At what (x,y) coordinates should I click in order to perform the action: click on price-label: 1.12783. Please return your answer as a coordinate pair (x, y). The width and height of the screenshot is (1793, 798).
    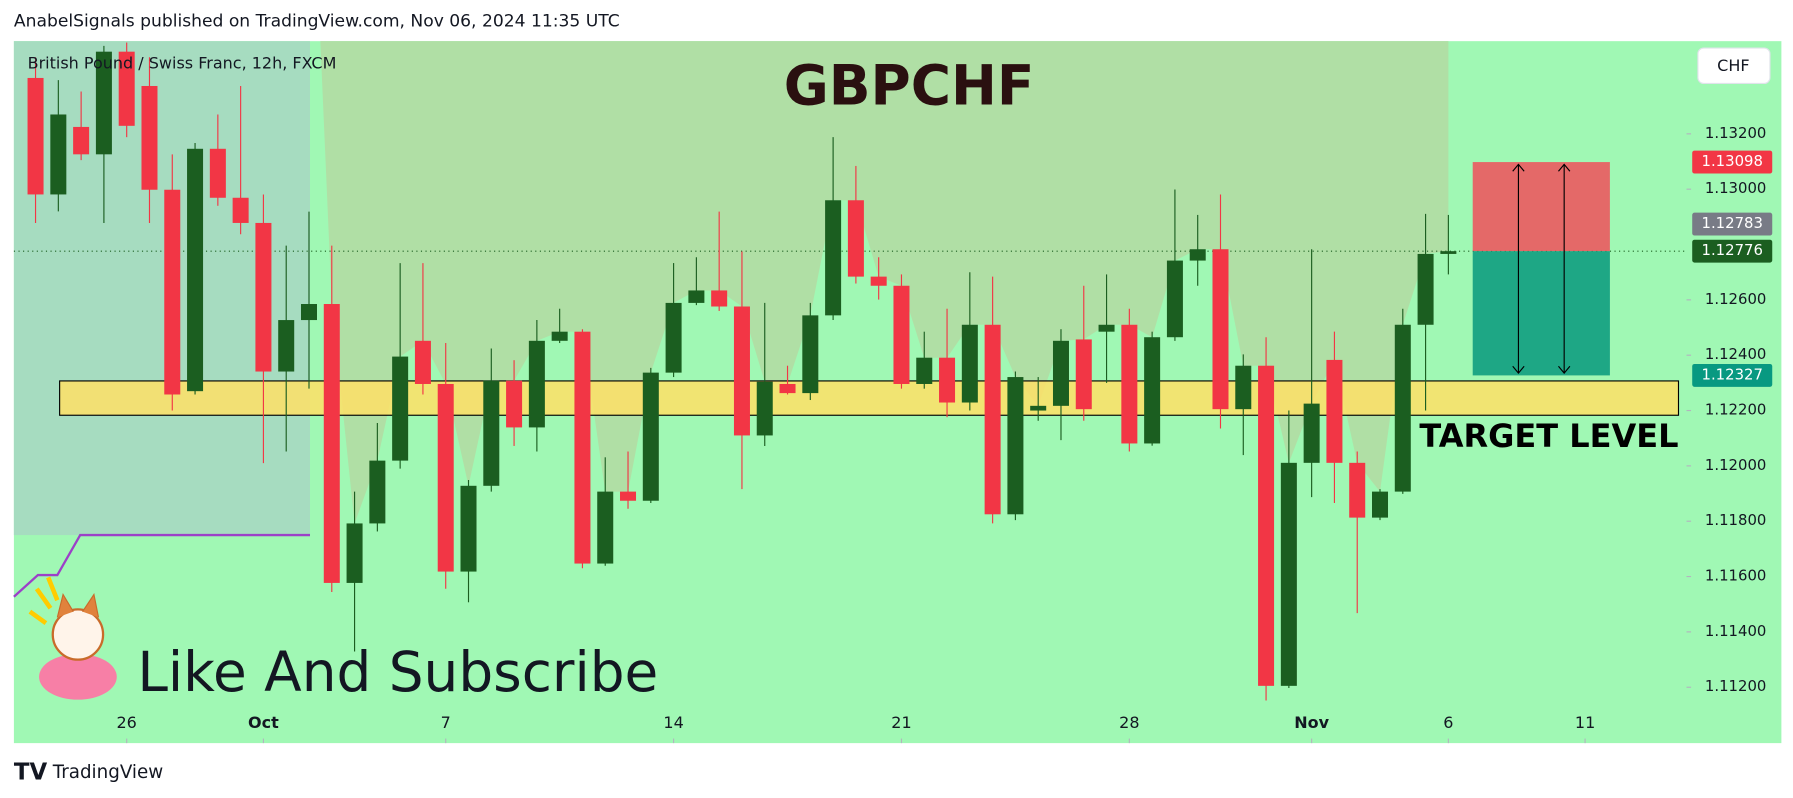
    Looking at the image, I should click on (1732, 223).